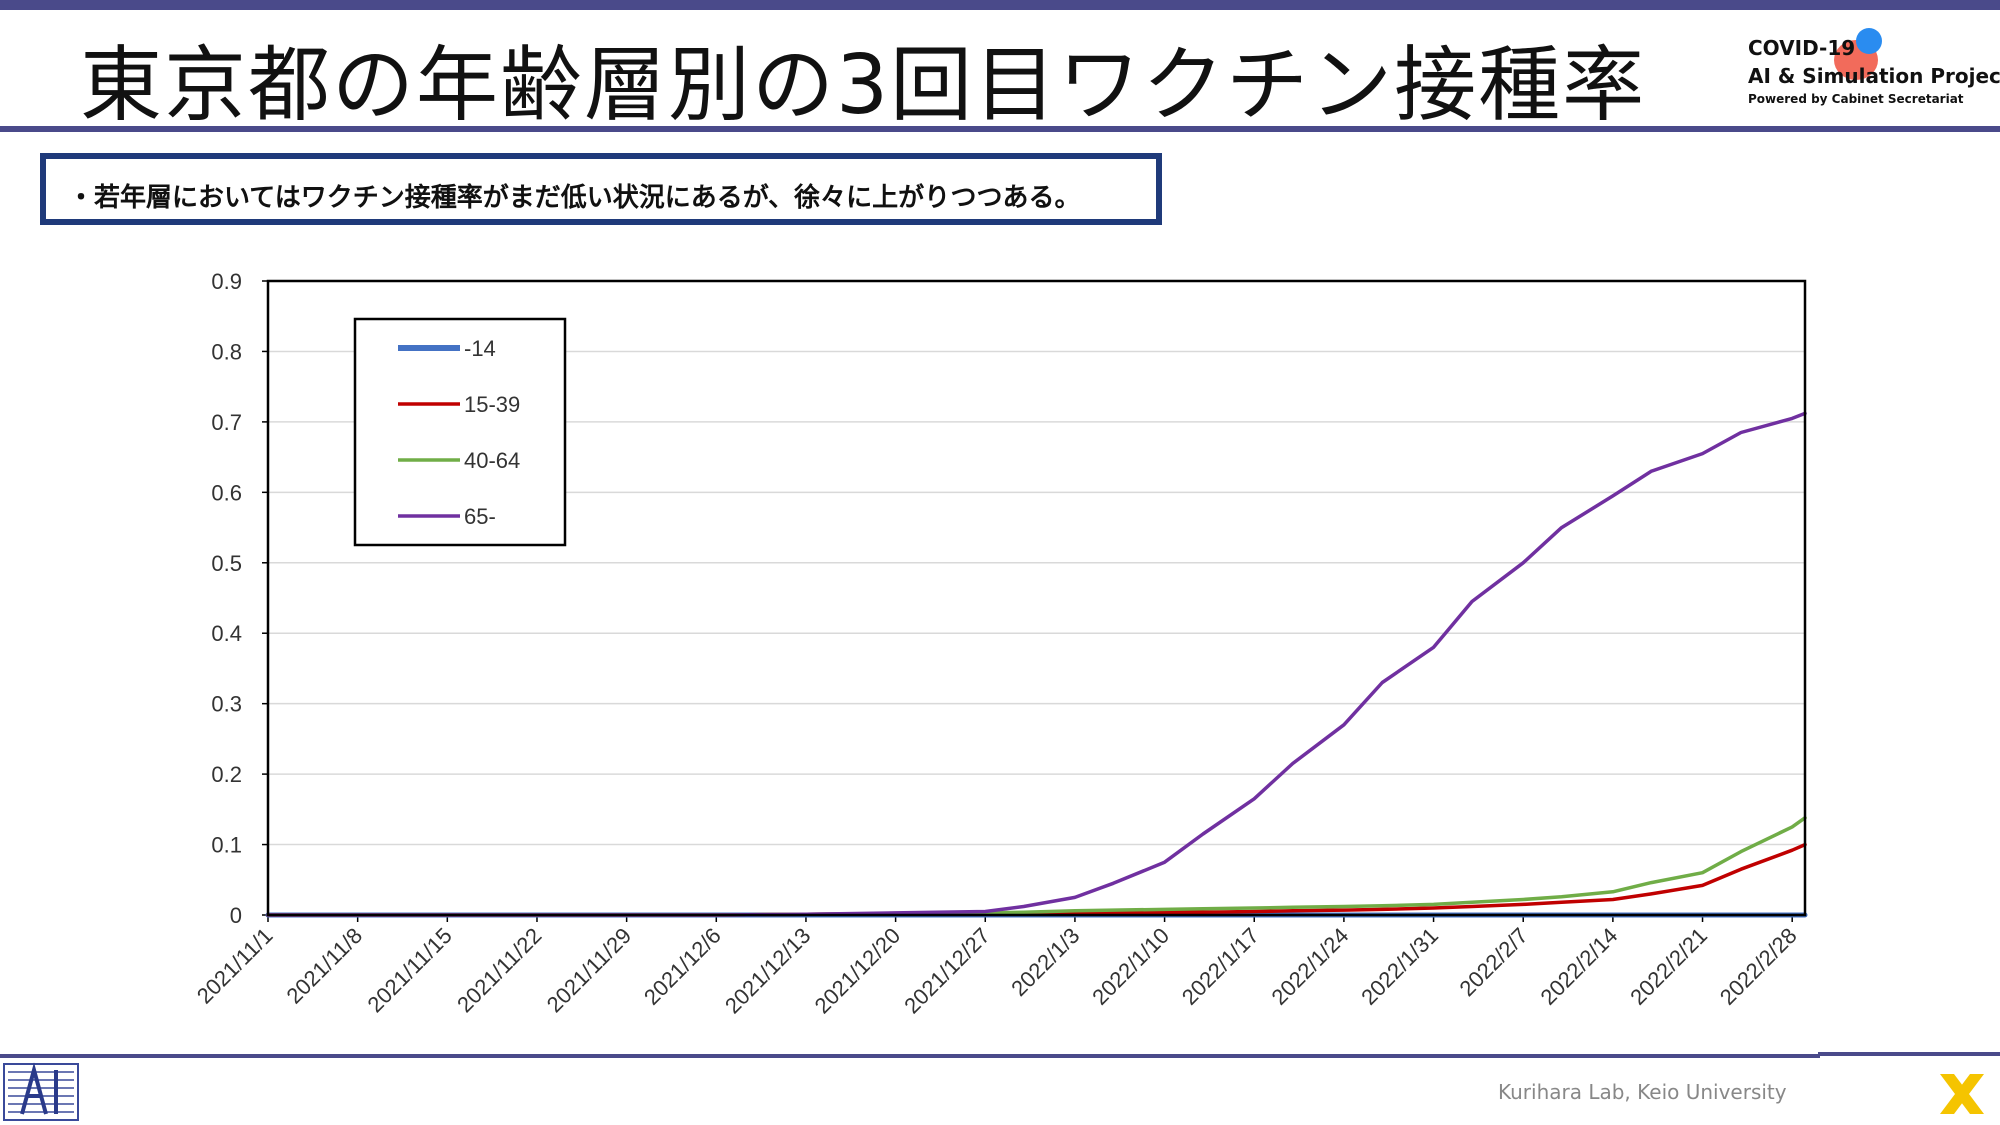 The height and width of the screenshot is (1125, 2000). I want to click on x-tick-label: 2021/12/20, so click(858, 971).